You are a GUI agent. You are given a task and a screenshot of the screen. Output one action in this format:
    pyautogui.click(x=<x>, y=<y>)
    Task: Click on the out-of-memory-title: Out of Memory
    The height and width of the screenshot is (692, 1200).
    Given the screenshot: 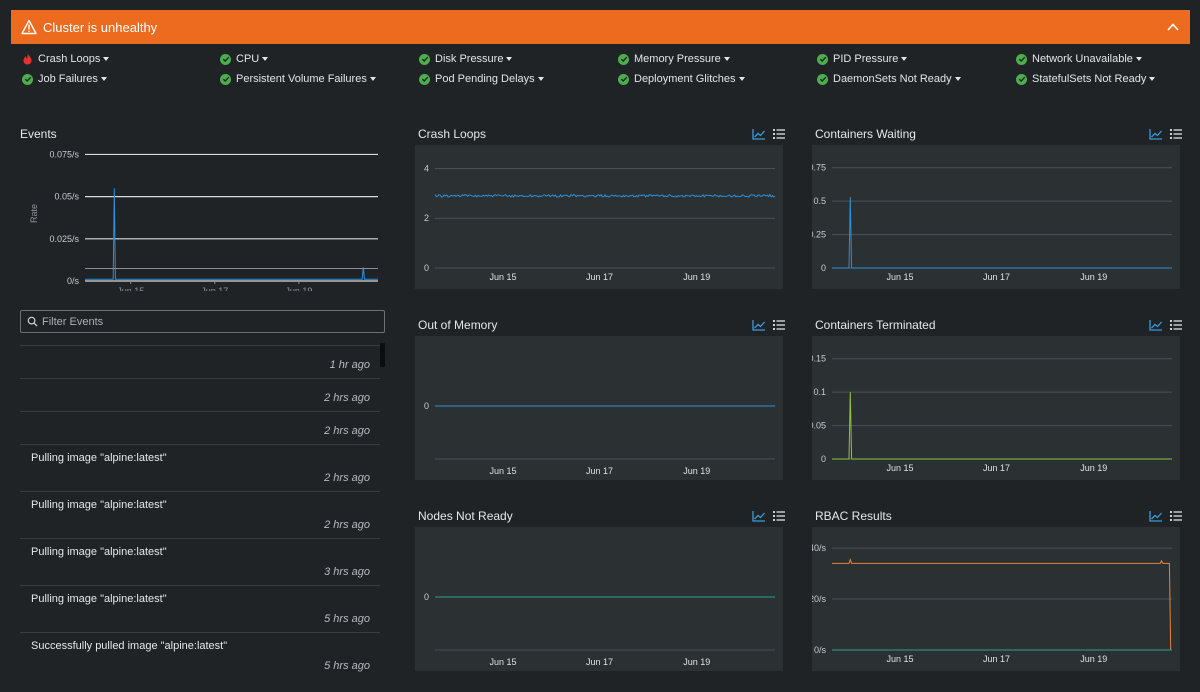 What is the action you would take?
    pyautogui.click(x=458, y=325)
    